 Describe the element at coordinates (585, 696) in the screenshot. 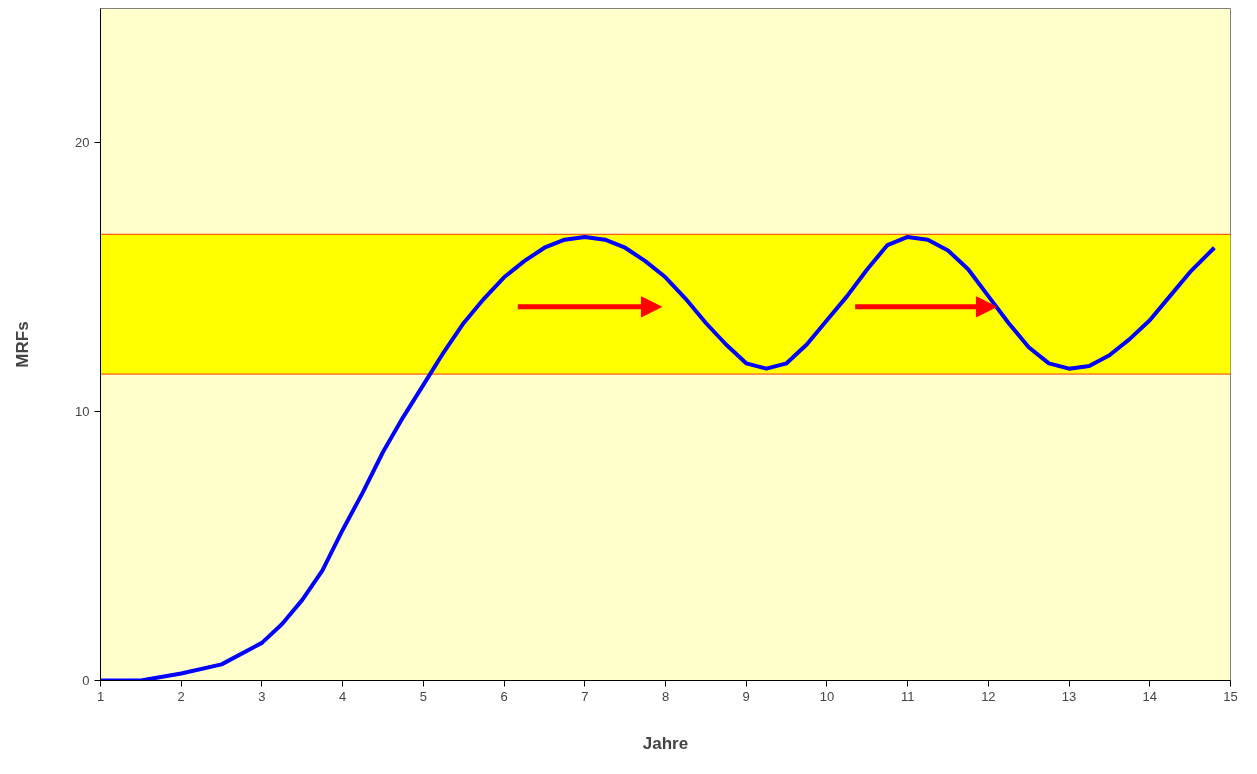

I see `x-tick-label: 7` at that location.